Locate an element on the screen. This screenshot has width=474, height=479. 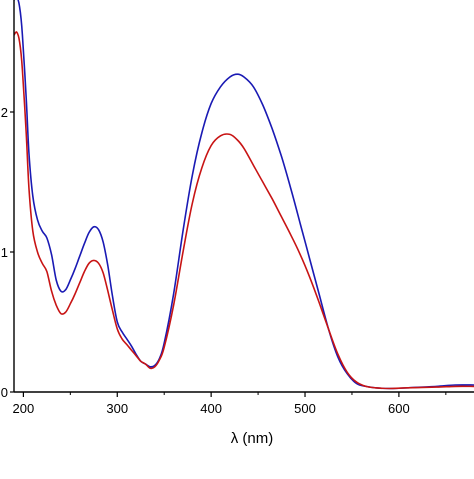
x-axis-label: λ (nm) is located at coordinates (252, 438).